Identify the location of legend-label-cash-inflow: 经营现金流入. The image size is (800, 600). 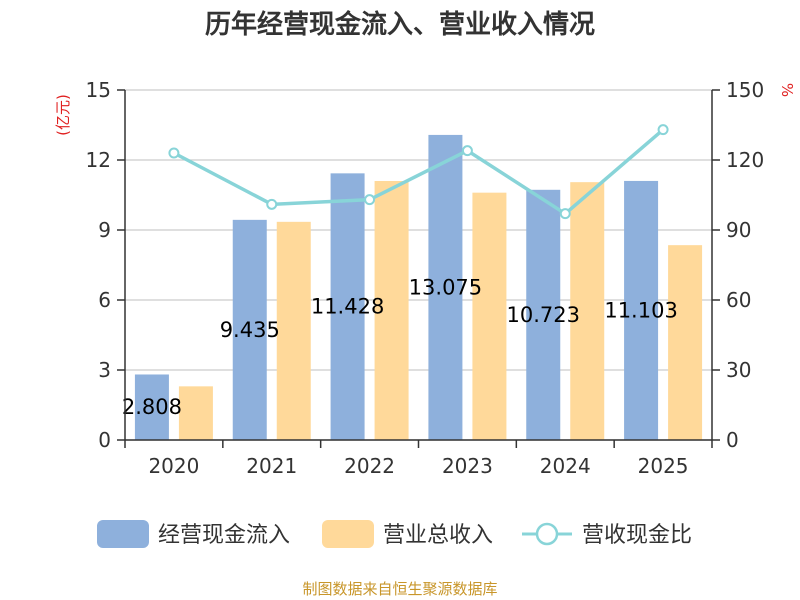
(224, 535).